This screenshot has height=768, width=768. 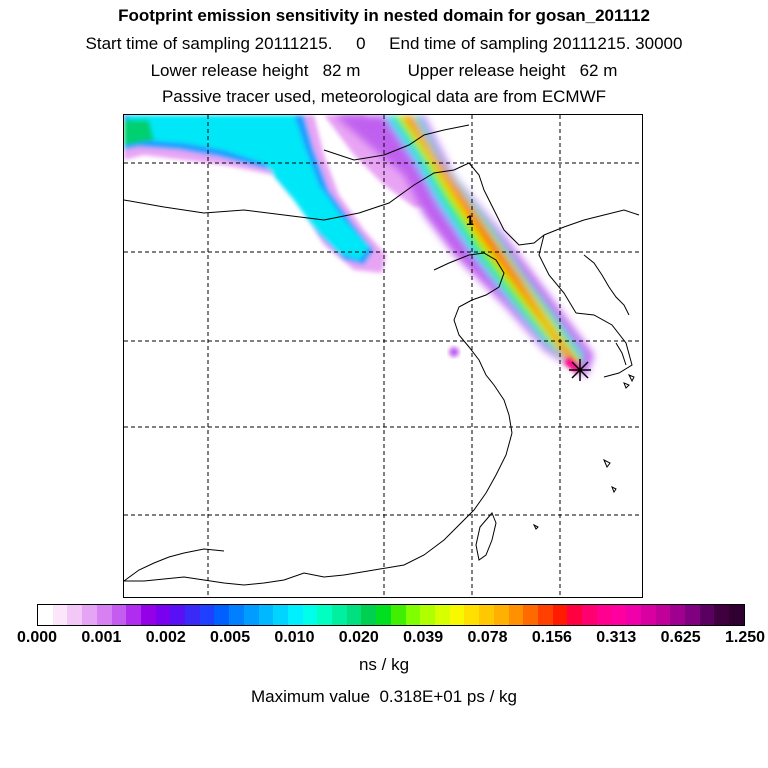 I want to click on color-bar-tick-label: 0.000, so click(x=37, y=637).